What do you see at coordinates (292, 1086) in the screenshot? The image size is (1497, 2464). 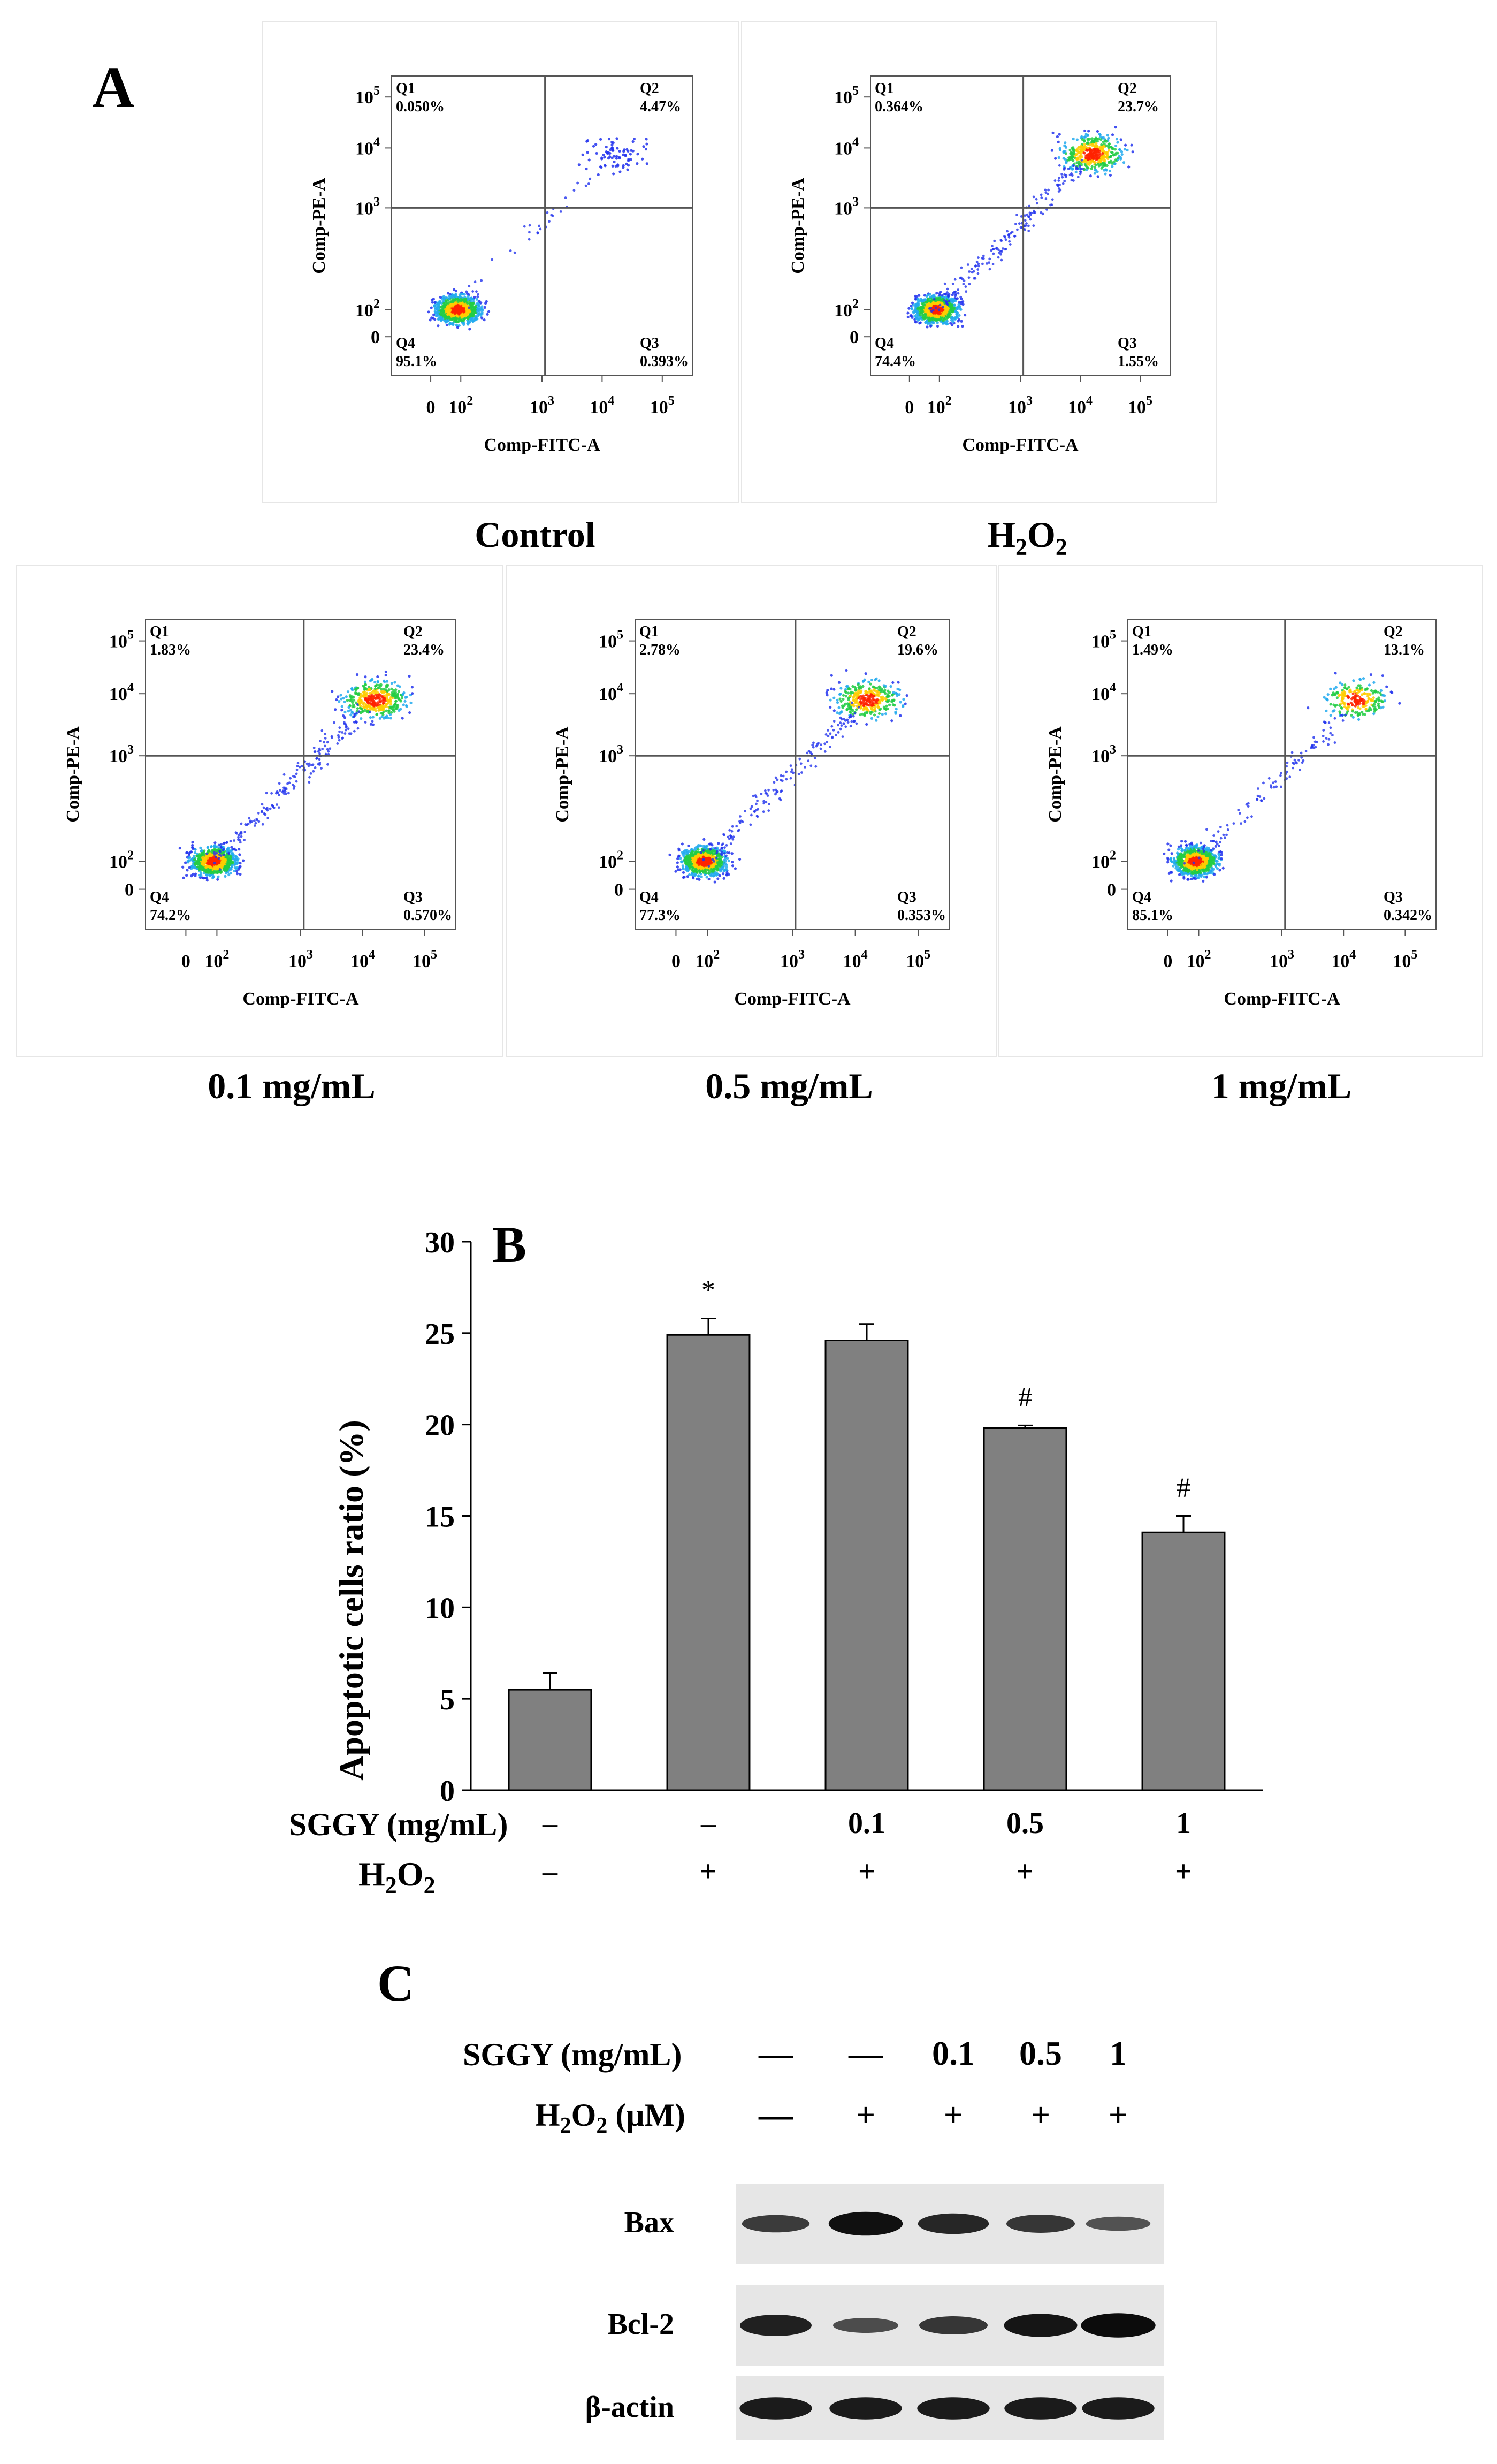 I see `flow-plot-caption: 0.1 mg/mL` at bounding box center [292, 1086].